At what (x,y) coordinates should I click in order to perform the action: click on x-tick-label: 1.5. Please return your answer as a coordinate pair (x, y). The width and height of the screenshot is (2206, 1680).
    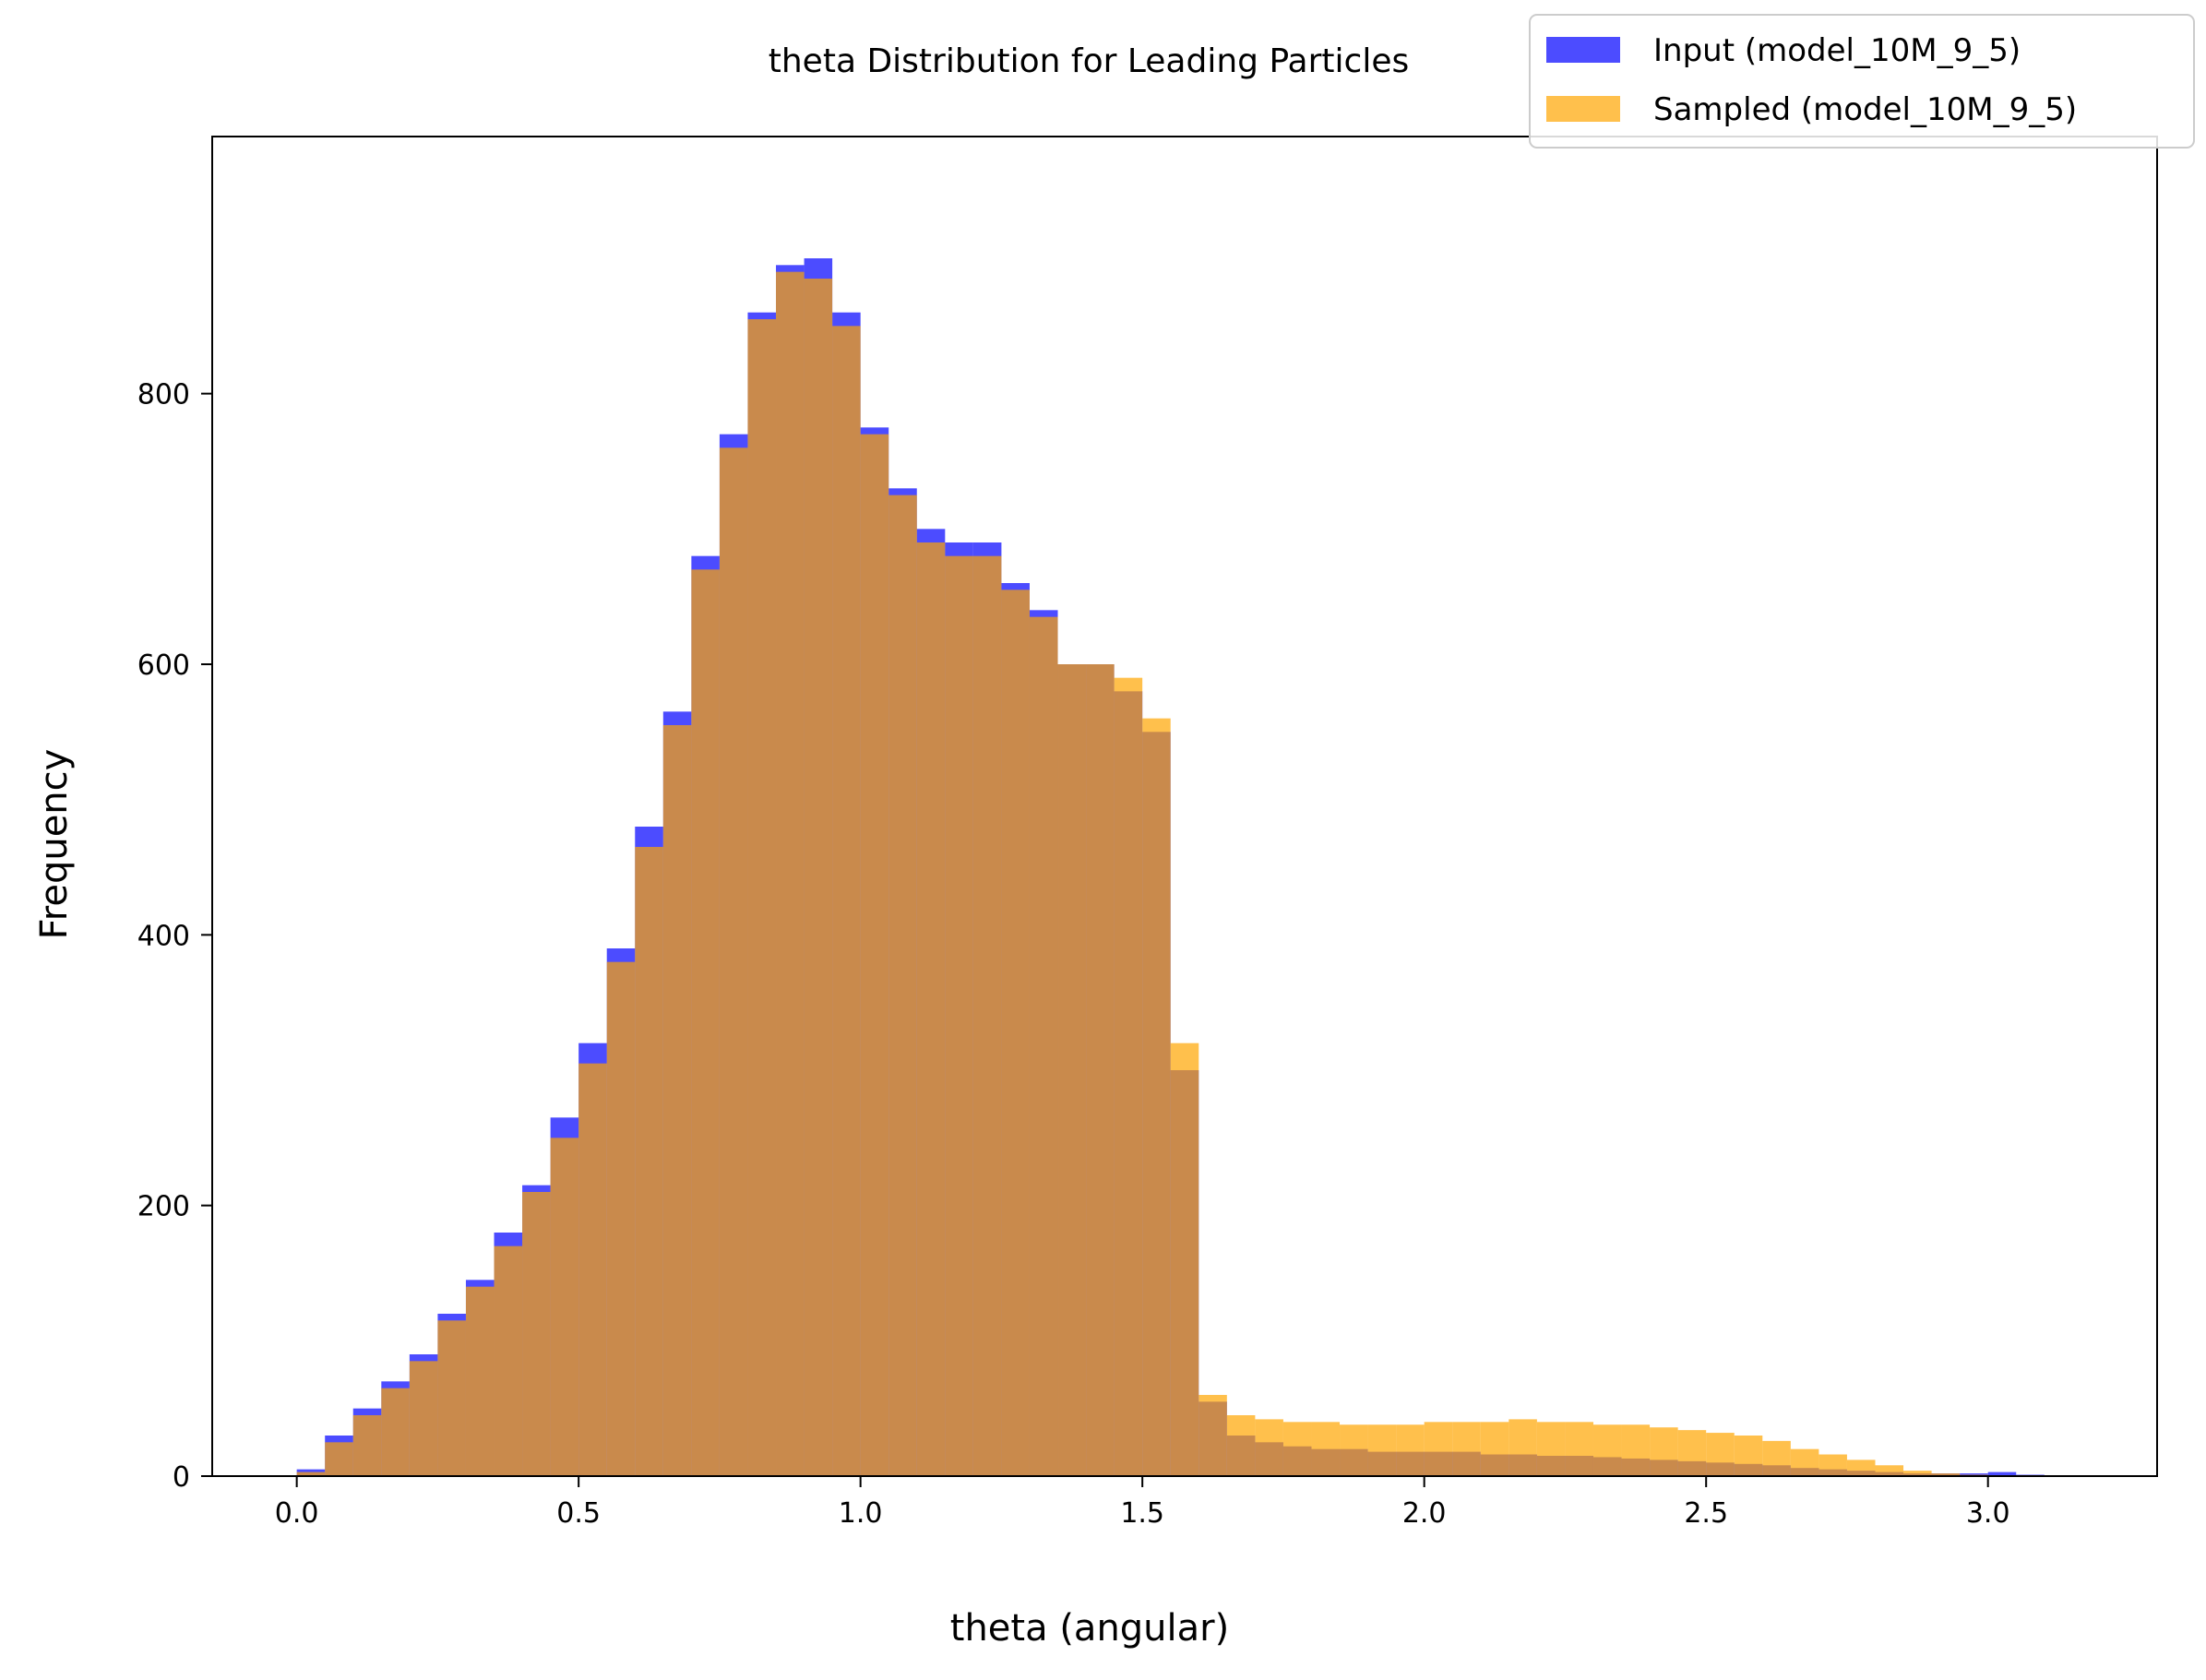
    Looking at the image, I should click on (1142, 1513).